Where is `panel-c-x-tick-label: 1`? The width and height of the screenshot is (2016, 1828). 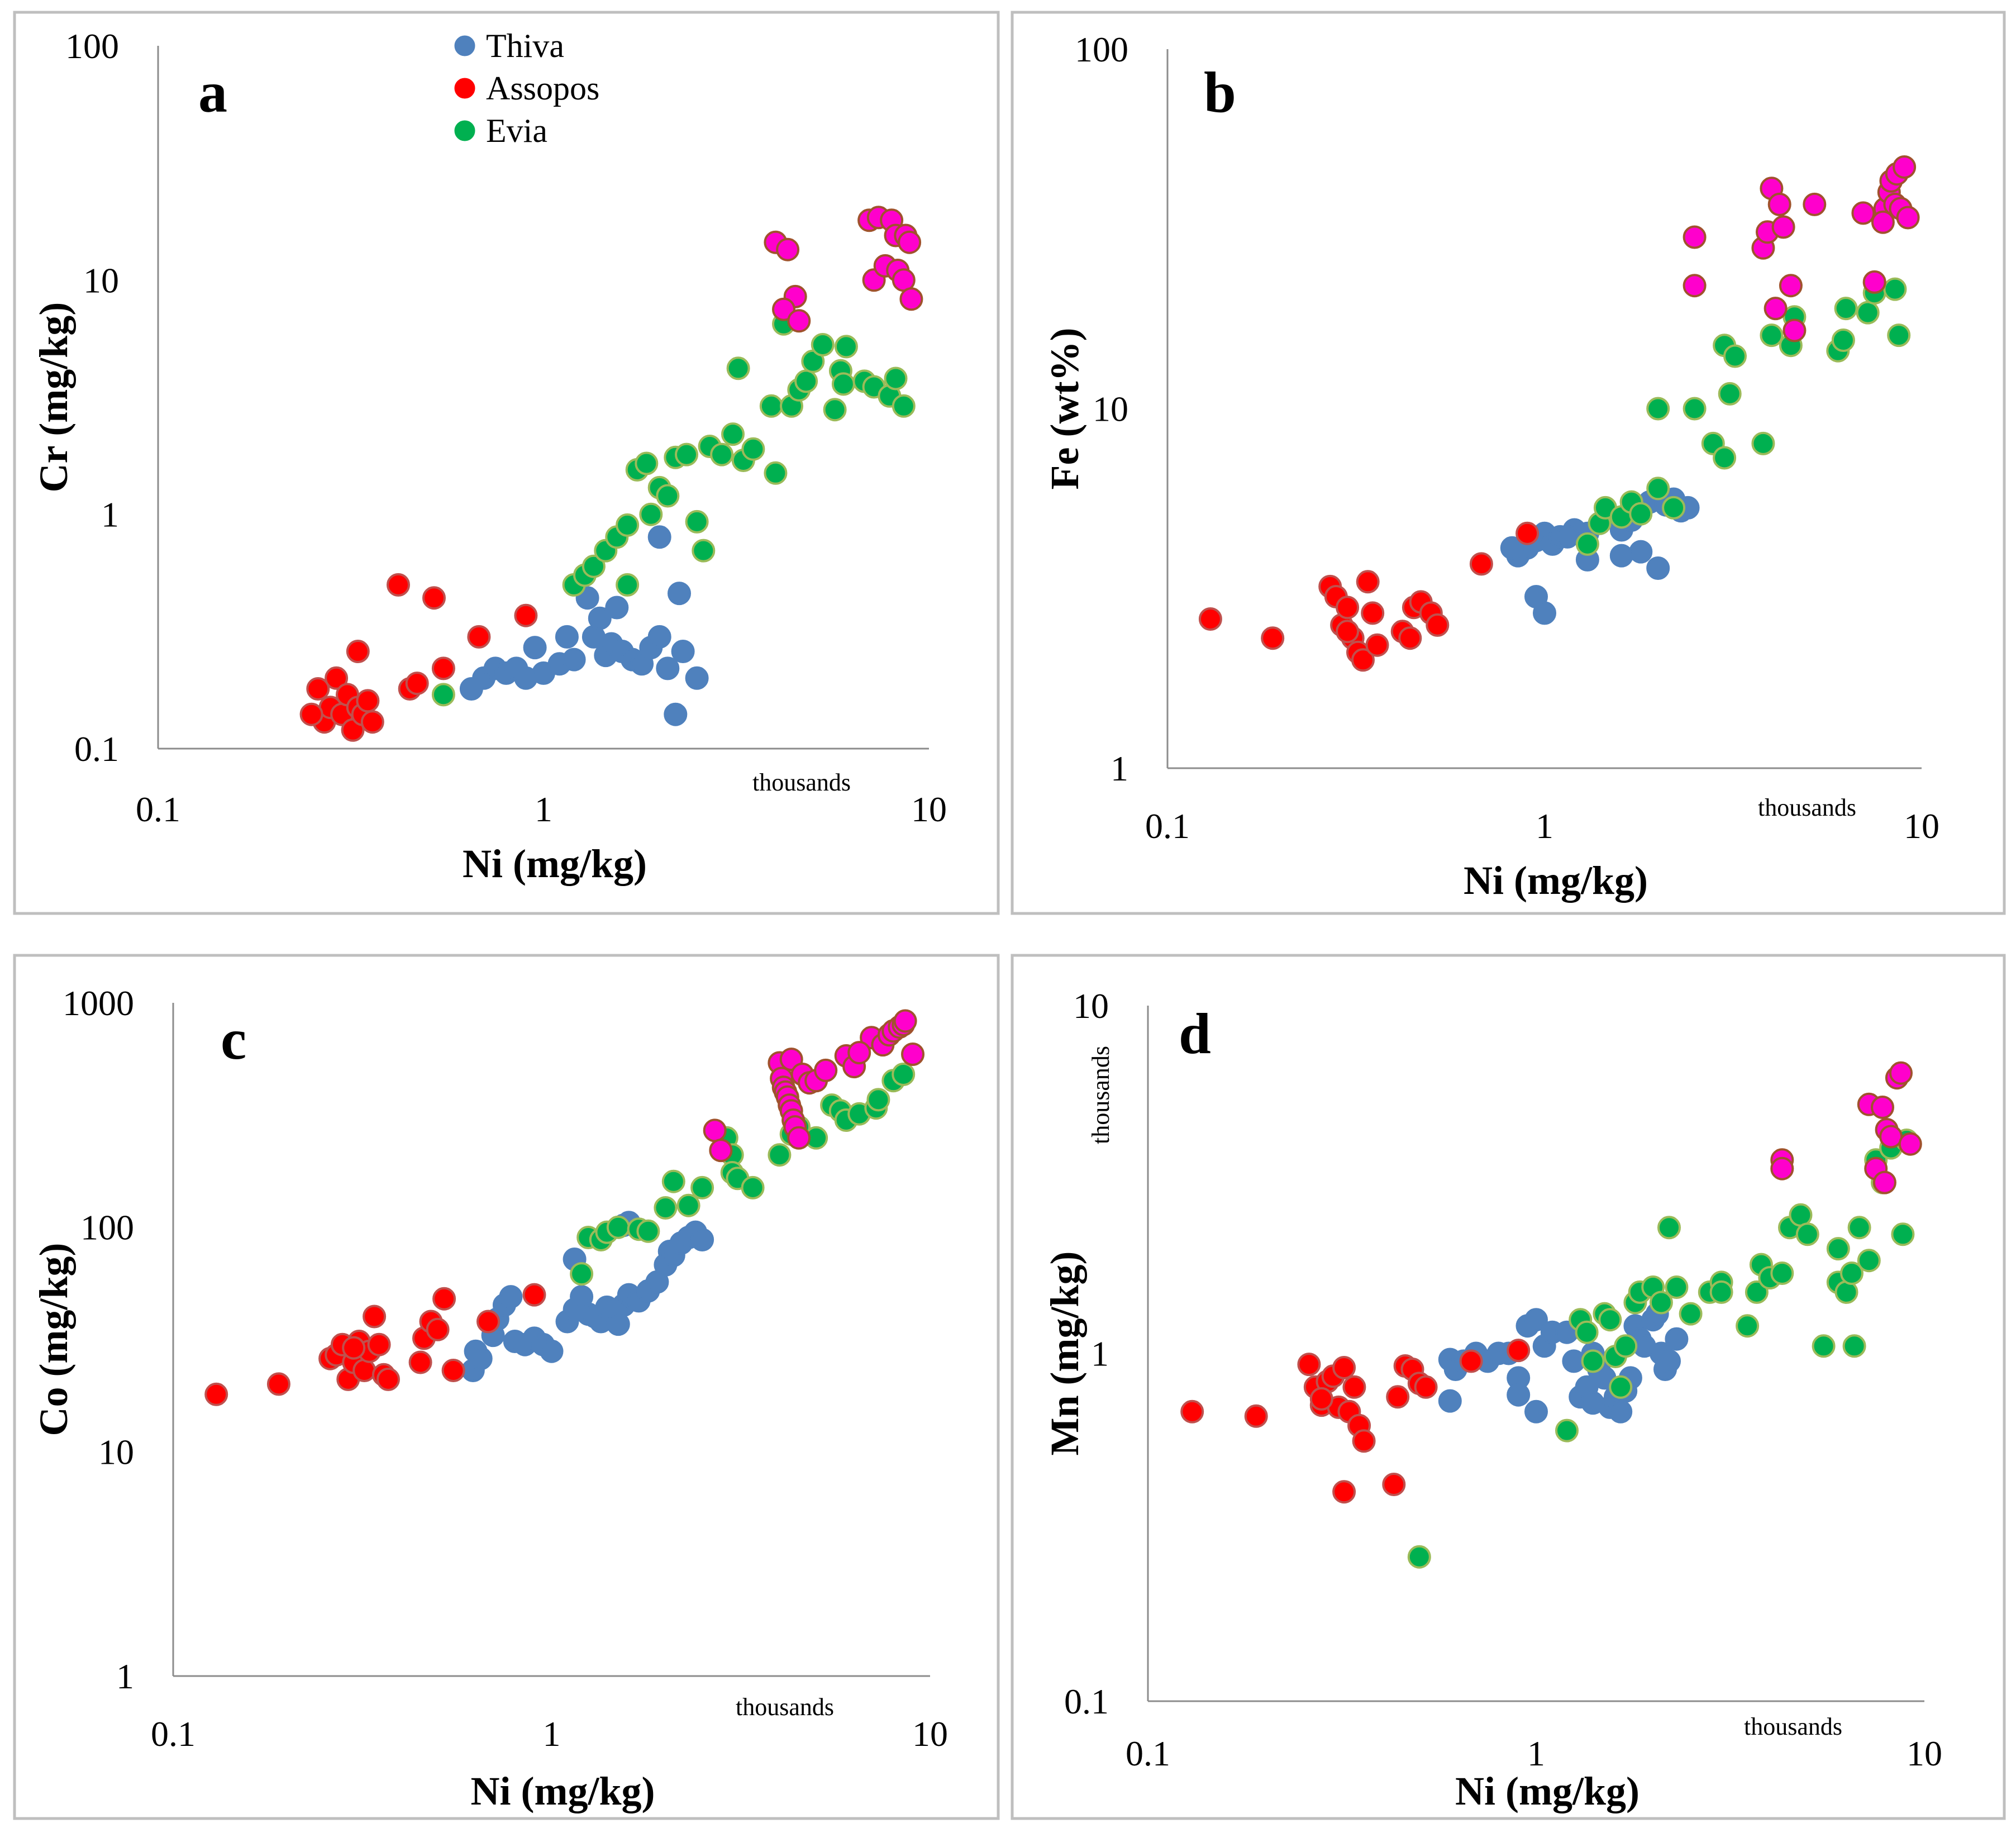
panel-c-x-tick-label: 1 is located at coordinates (552, 1734).